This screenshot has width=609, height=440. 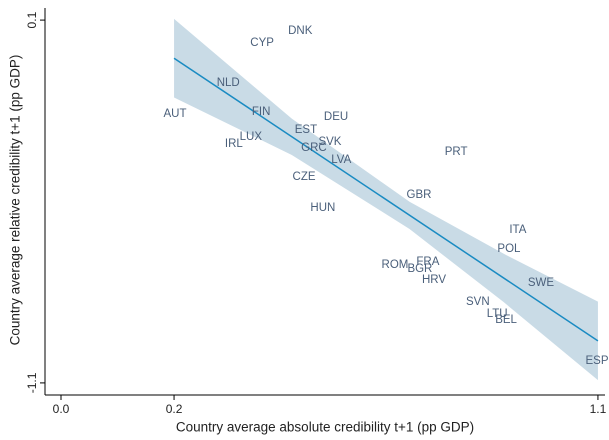 I want to click on point-label: BEL, so click(x=506, y=320).